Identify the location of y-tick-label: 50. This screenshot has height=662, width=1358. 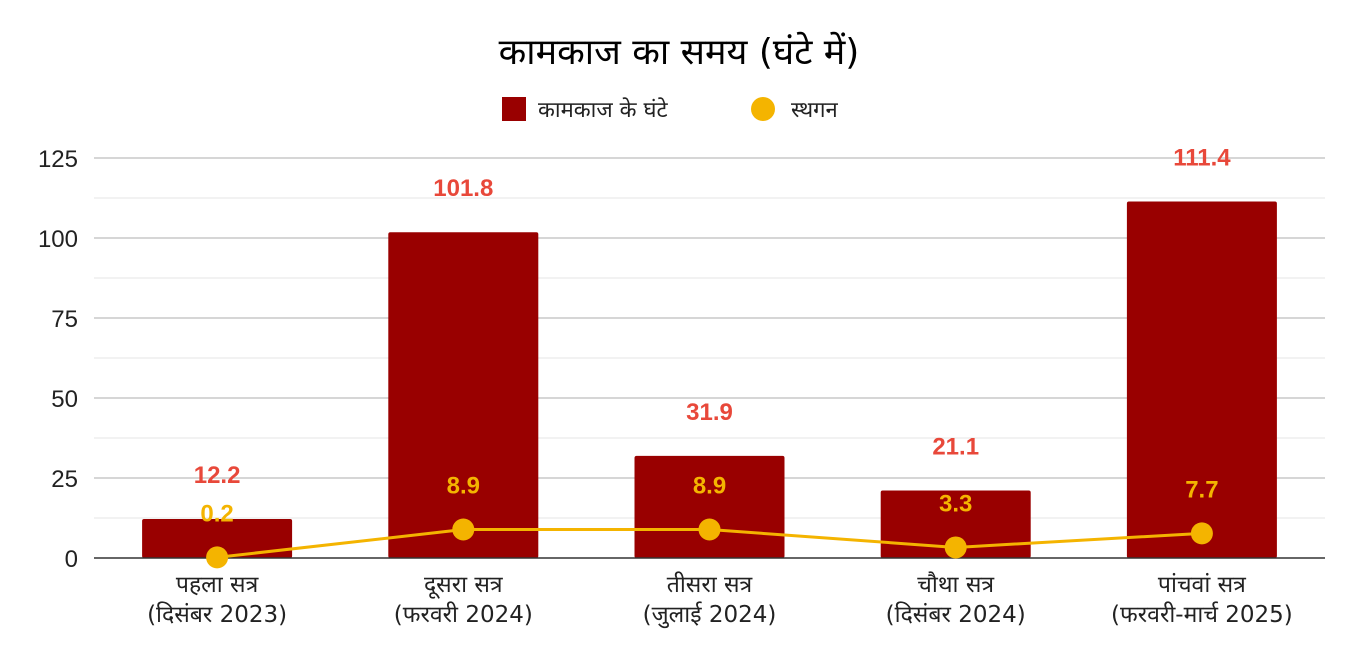
(64, 399).